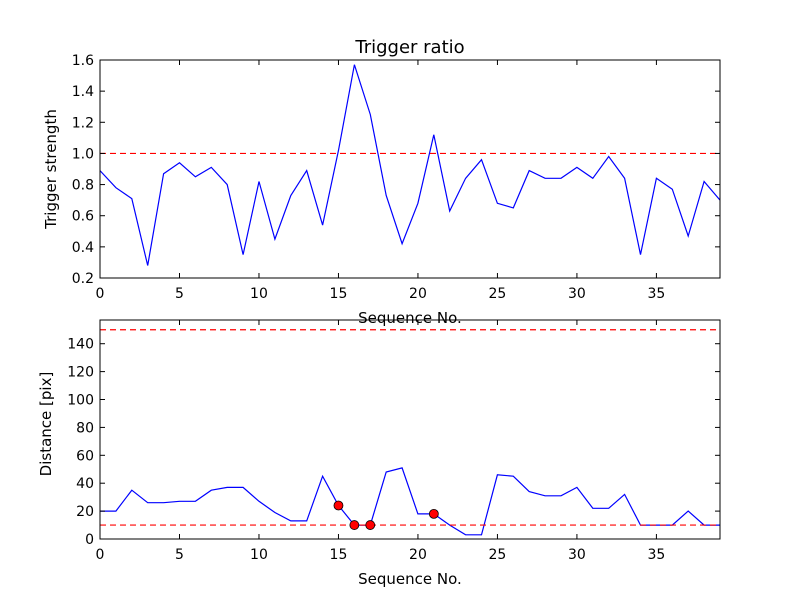  What do you see at coordinates (89, 540) in the screenshot?
I see `bottom-y-tick-label: 0` at bounding box center [89, 540].